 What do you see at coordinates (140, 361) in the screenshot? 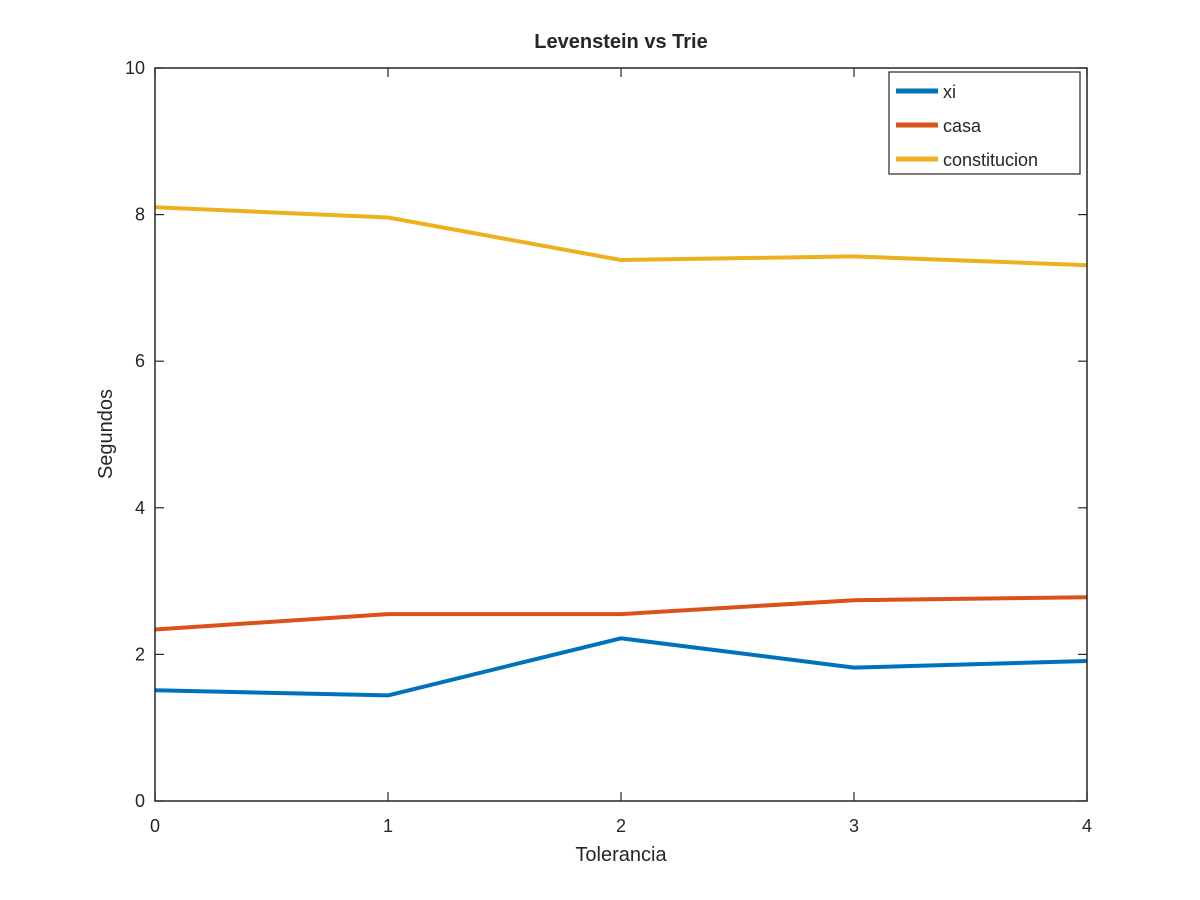
I see `y-tick-label: 6` at bounding box center [140, 361].